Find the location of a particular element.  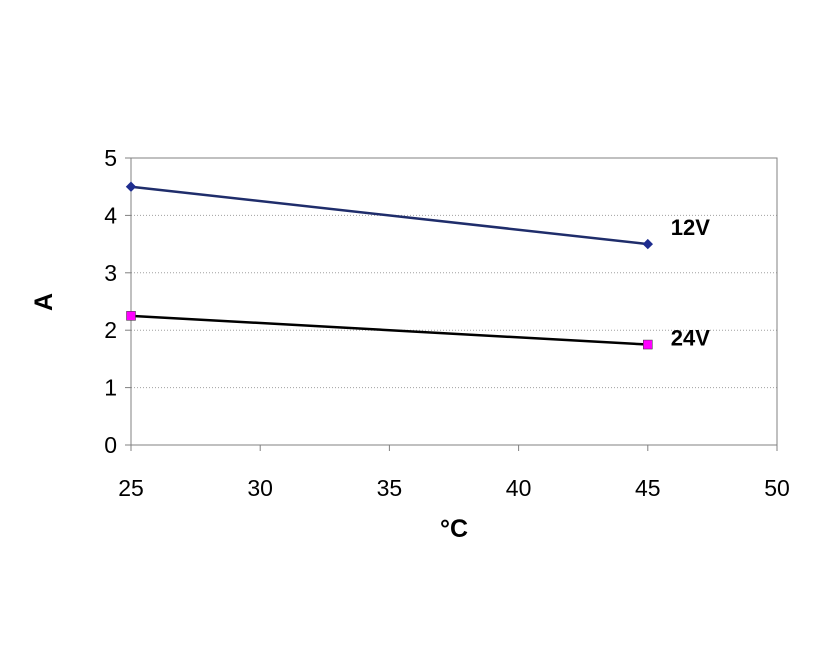

series-label-12V: 12V is located at coordinates (690, 227).